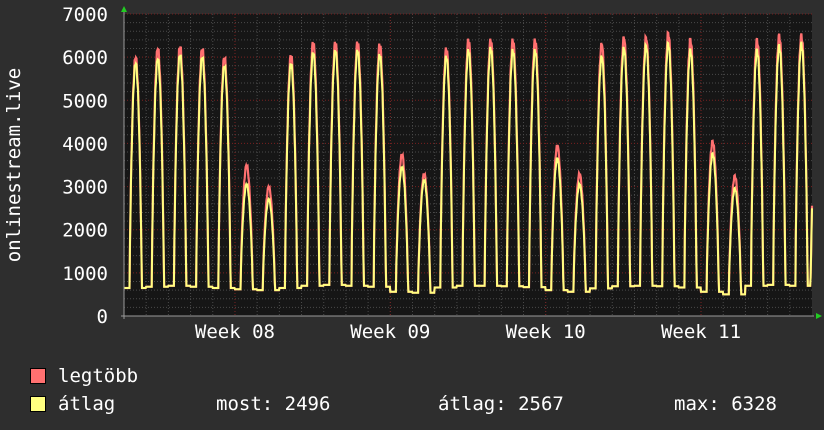 The width and height of the screenshot is (824, 430). I want to click on legend-row-max: legtöbb, so click(420, 376).